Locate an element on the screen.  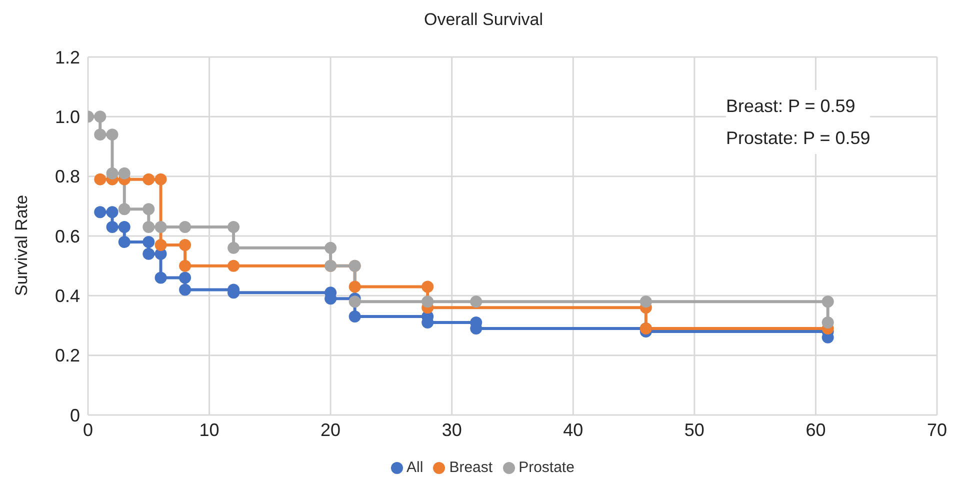
y-axis-title: Survival Rate is located at coordinates (22, 245).